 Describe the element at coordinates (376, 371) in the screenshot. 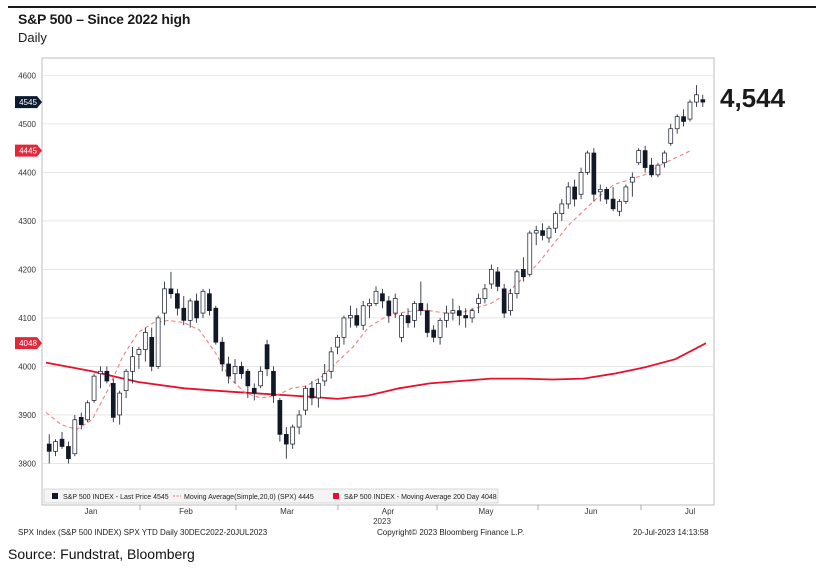

I see `ma200-line` at that location.